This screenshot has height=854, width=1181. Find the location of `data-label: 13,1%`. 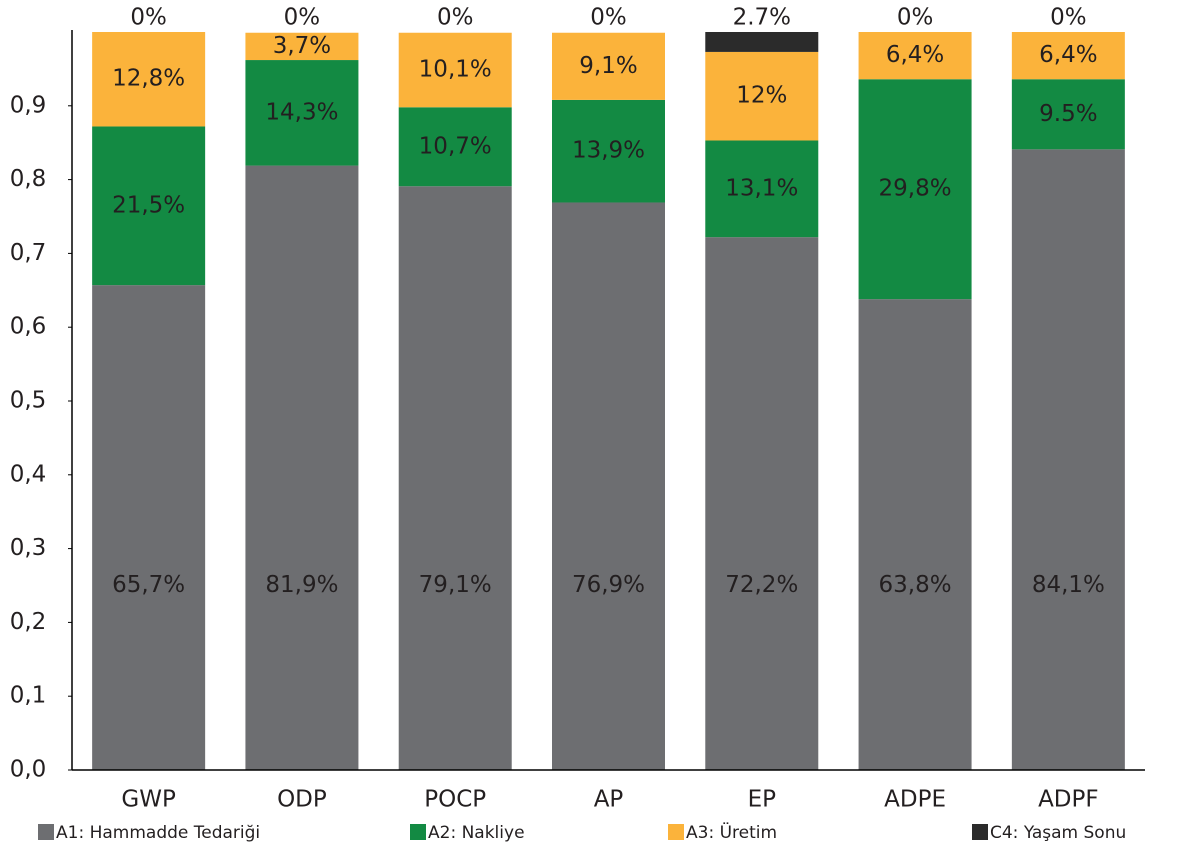

data-label: 13,1% is located at coordinates (761, 188).